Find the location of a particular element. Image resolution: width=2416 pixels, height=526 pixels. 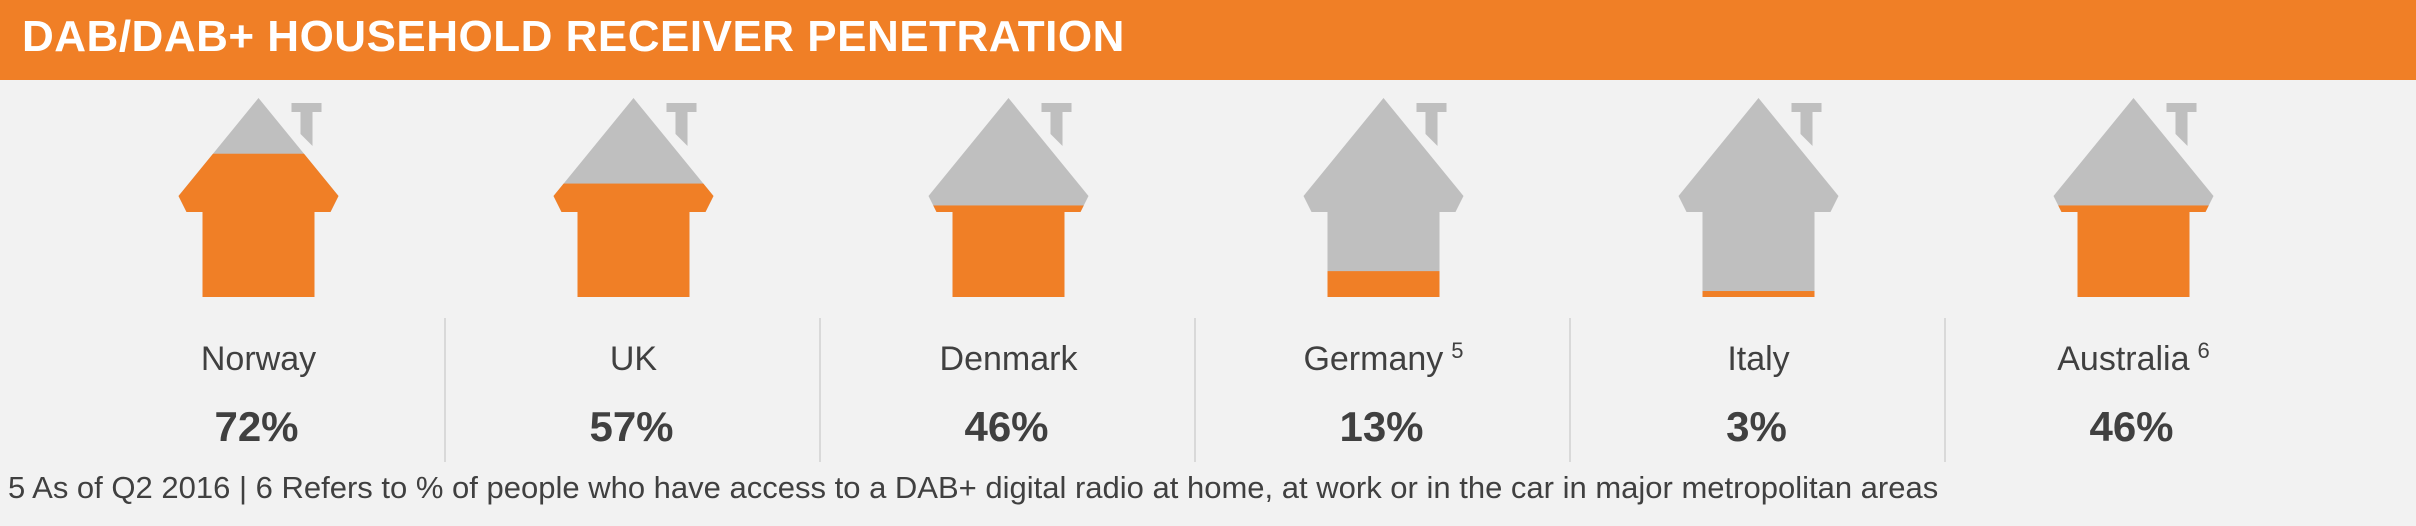

category-label: Australia 6 is located at coordinates (2133, 358).